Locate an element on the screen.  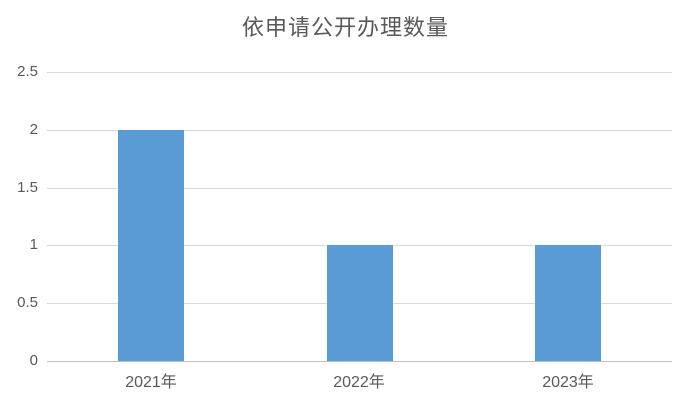
y-tick-label: 1 is located at coordinates (33, 244).